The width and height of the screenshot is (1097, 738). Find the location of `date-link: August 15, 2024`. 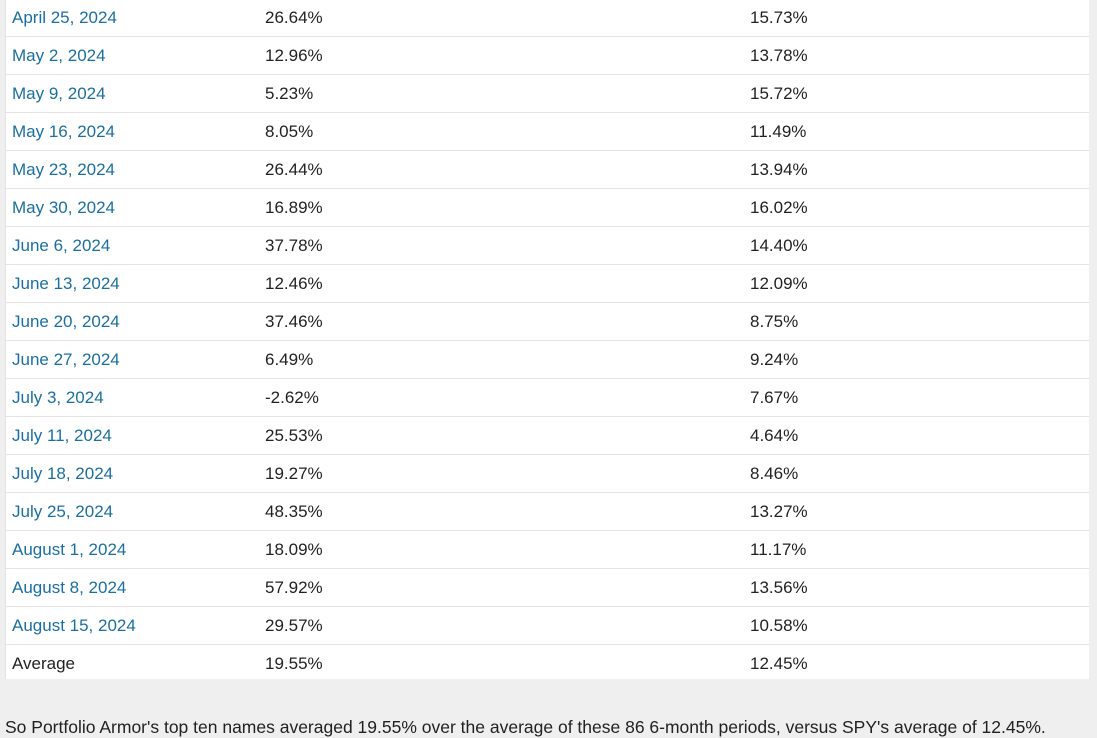

date-link: August 15, 2024 is located at coordinates (132, 625).